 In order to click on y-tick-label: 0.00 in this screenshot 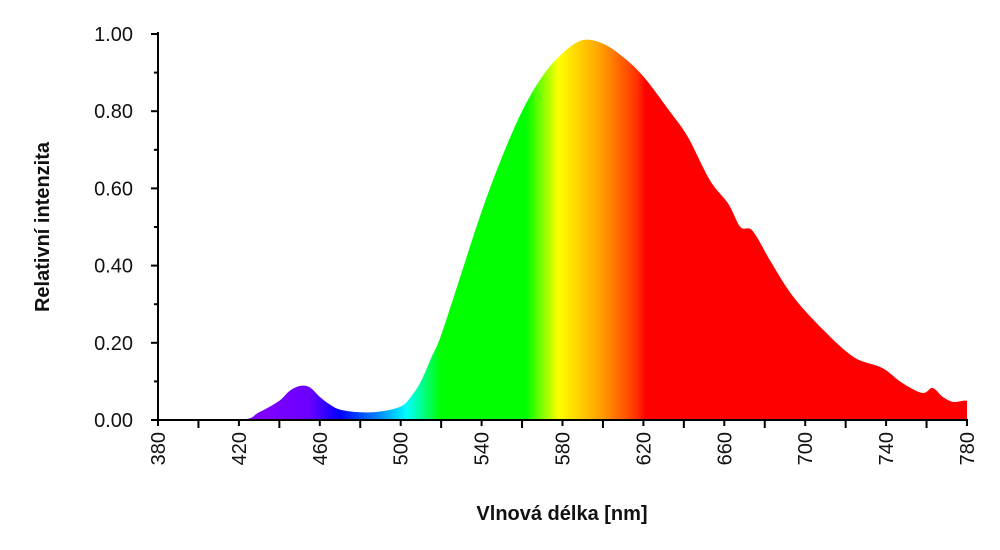, I will do `click(113, 421)`.